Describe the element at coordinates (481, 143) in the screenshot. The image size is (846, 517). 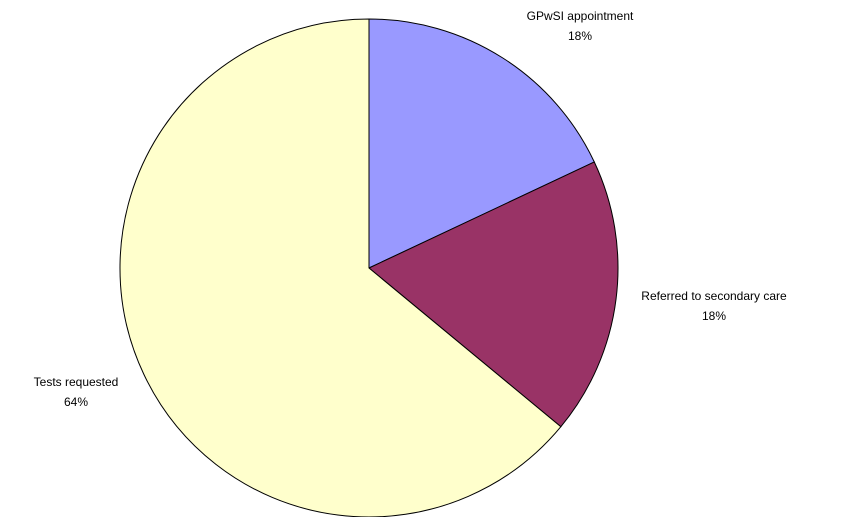
I see `pie-slice` at that location.